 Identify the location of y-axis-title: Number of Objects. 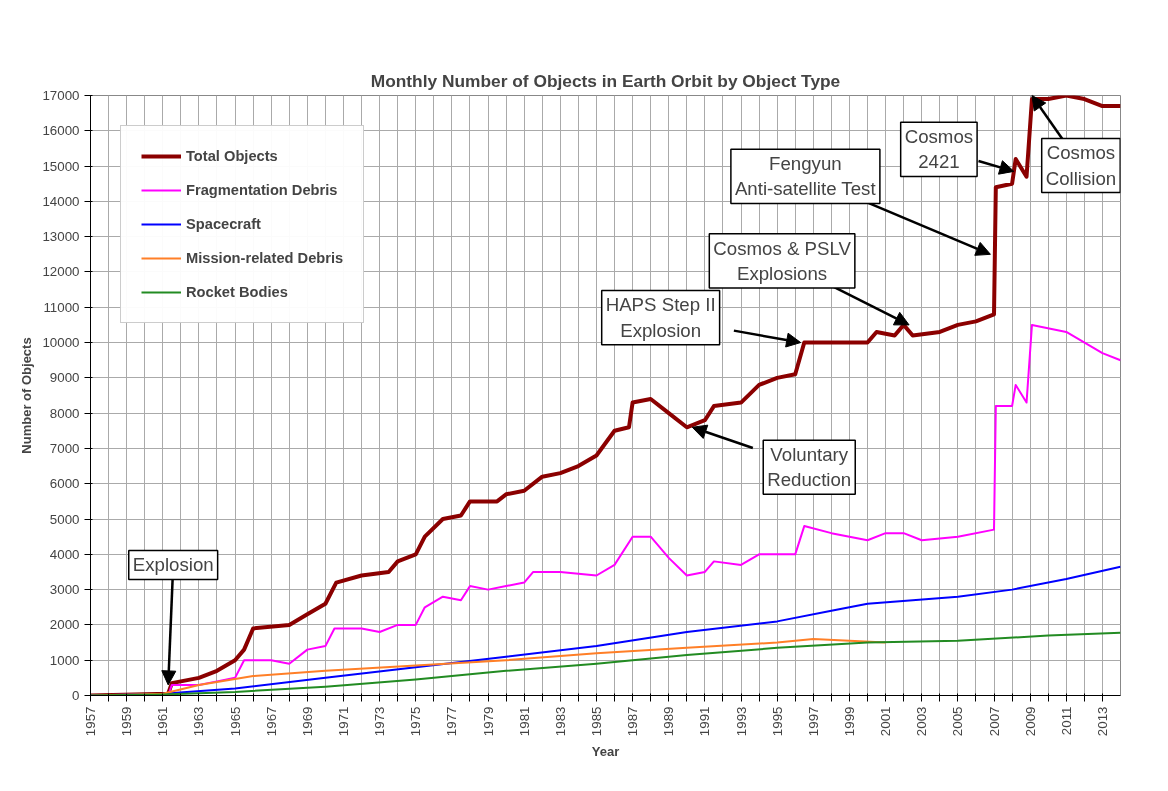
(27, 395).